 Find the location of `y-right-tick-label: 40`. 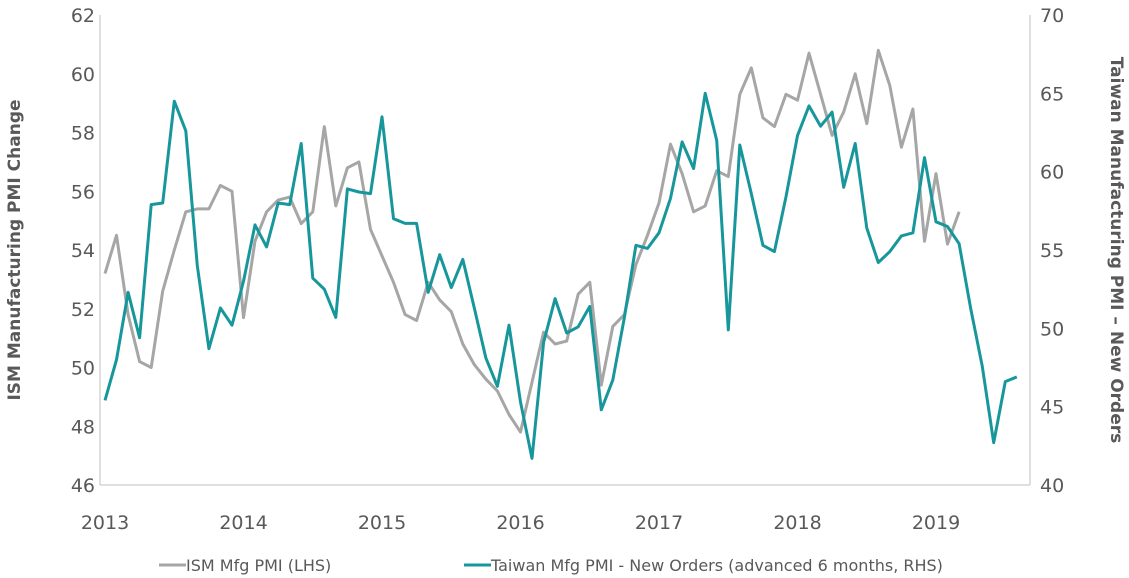

y-right-tick-label: 40 is located at coordinates (1052, 486).